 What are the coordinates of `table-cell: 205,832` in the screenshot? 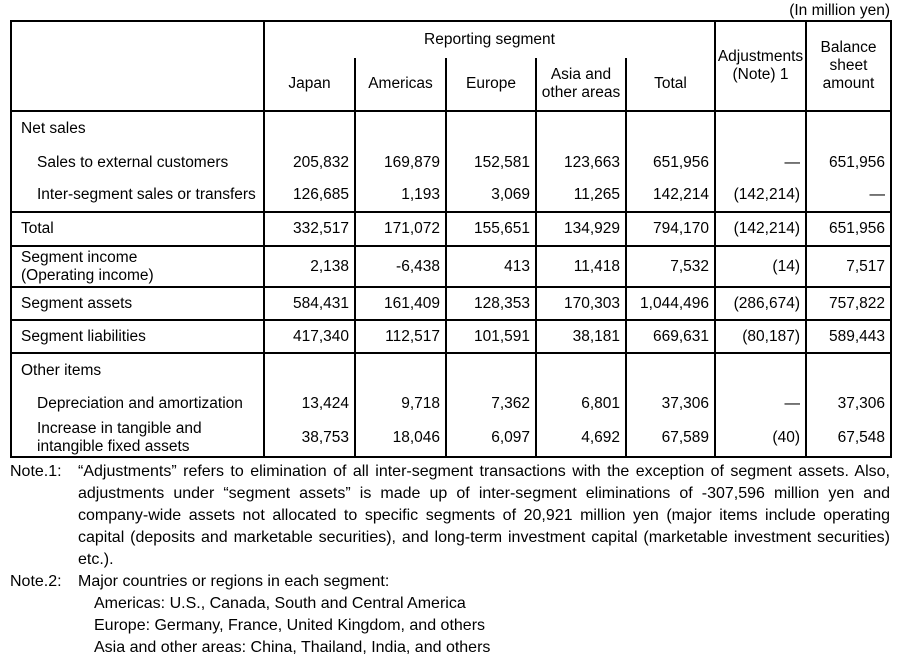 It's located at (309, 162).